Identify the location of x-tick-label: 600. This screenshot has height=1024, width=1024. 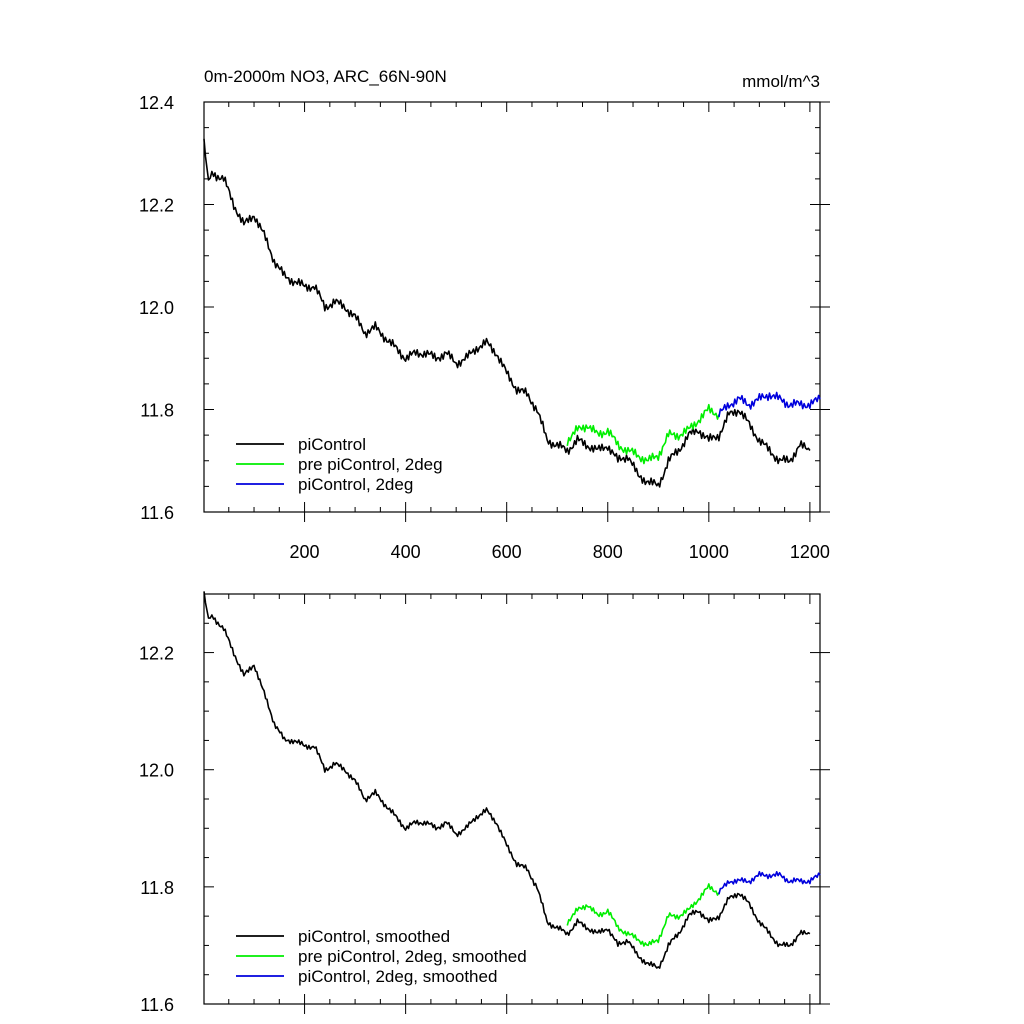
(507, 552).